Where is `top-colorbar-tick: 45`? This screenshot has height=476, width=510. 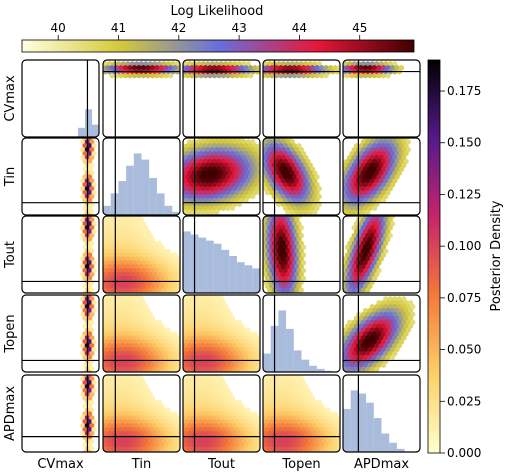
top-colorbar-tick: 45 is located at coordinates (359, 30).